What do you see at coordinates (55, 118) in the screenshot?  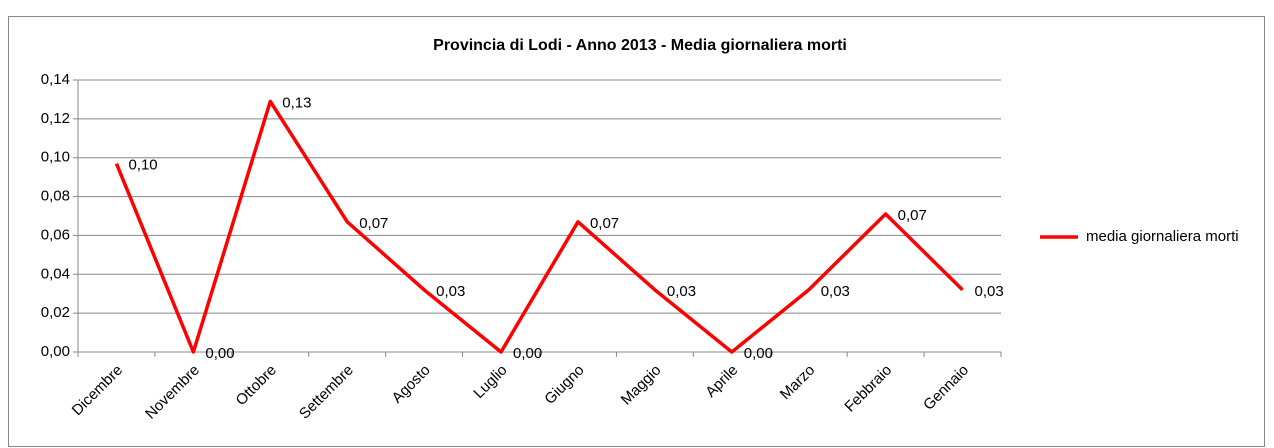 I see `y-tick-label: 0,12` at bounding box center [55, 118].